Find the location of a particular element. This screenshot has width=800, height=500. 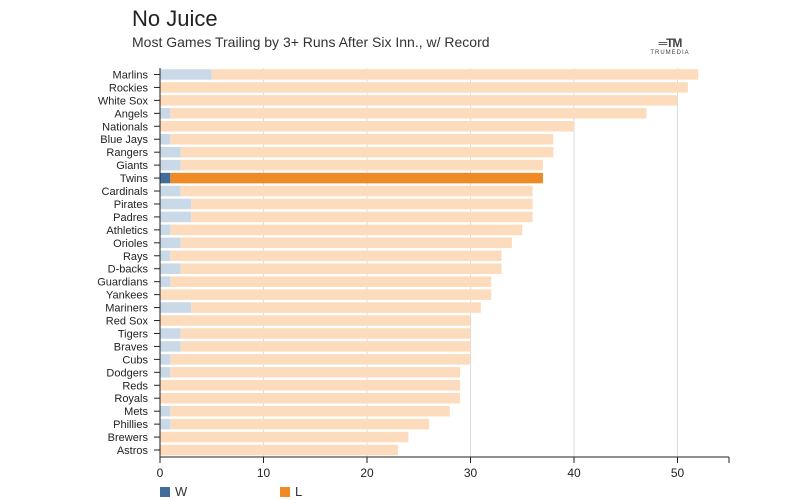

category-label: Nationals is located at coordinates (125, 127).